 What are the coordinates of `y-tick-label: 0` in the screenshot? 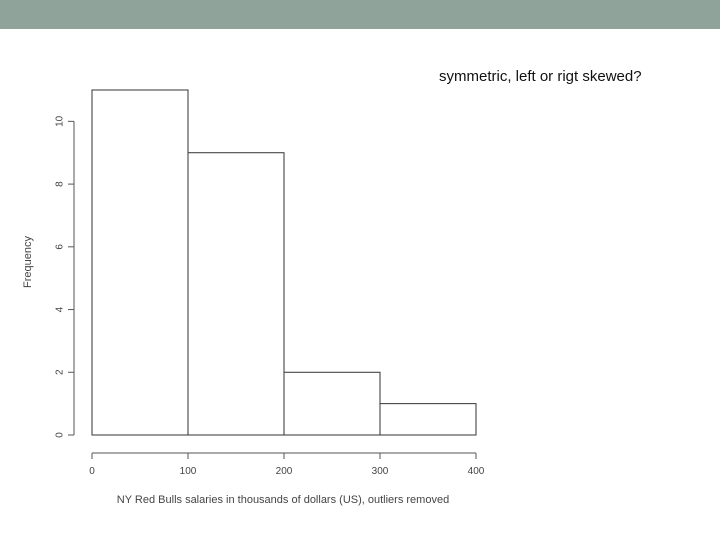 It's located at (60, 435).